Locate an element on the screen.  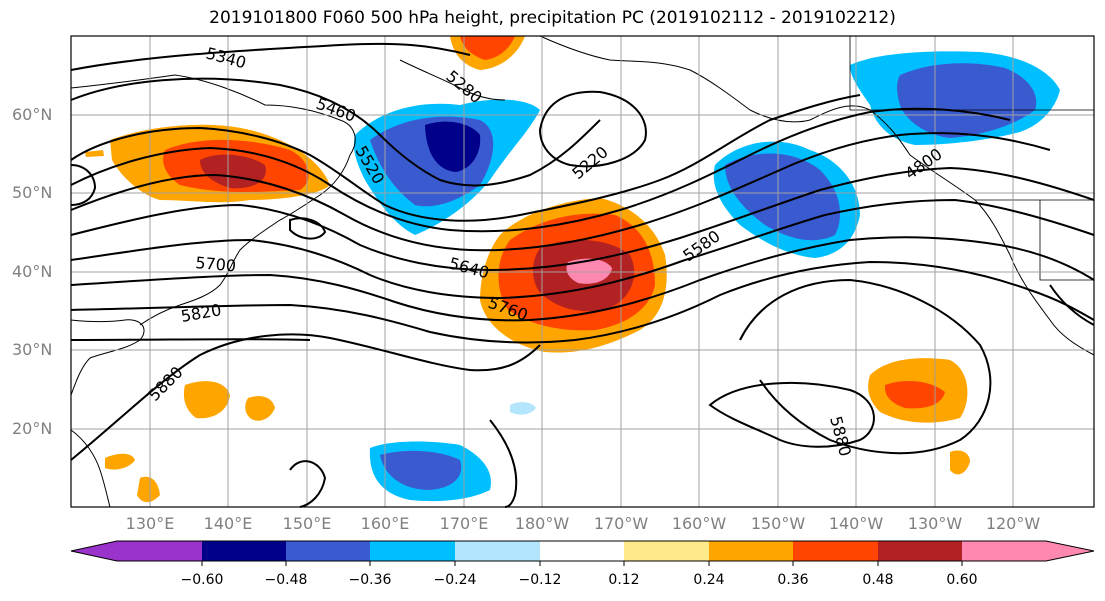
lon-label: 130°E is located at coordinates (150, 523).